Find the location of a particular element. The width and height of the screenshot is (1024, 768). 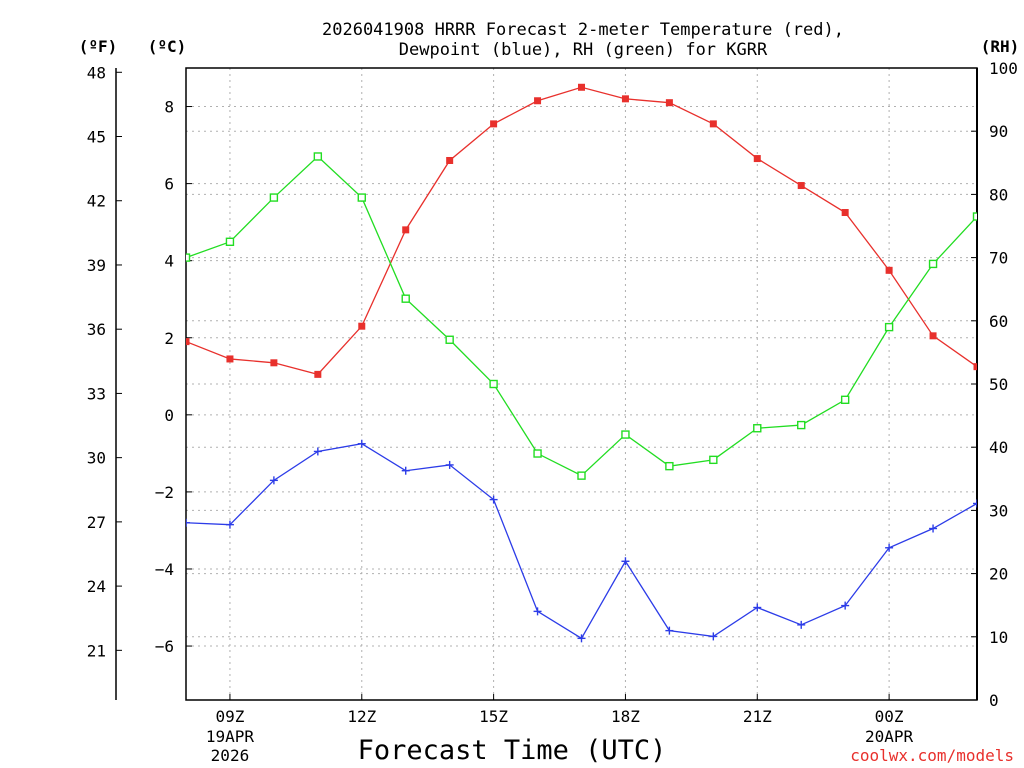

fahrenheit-tick-label: 27 is located at coordinates (96, 522).